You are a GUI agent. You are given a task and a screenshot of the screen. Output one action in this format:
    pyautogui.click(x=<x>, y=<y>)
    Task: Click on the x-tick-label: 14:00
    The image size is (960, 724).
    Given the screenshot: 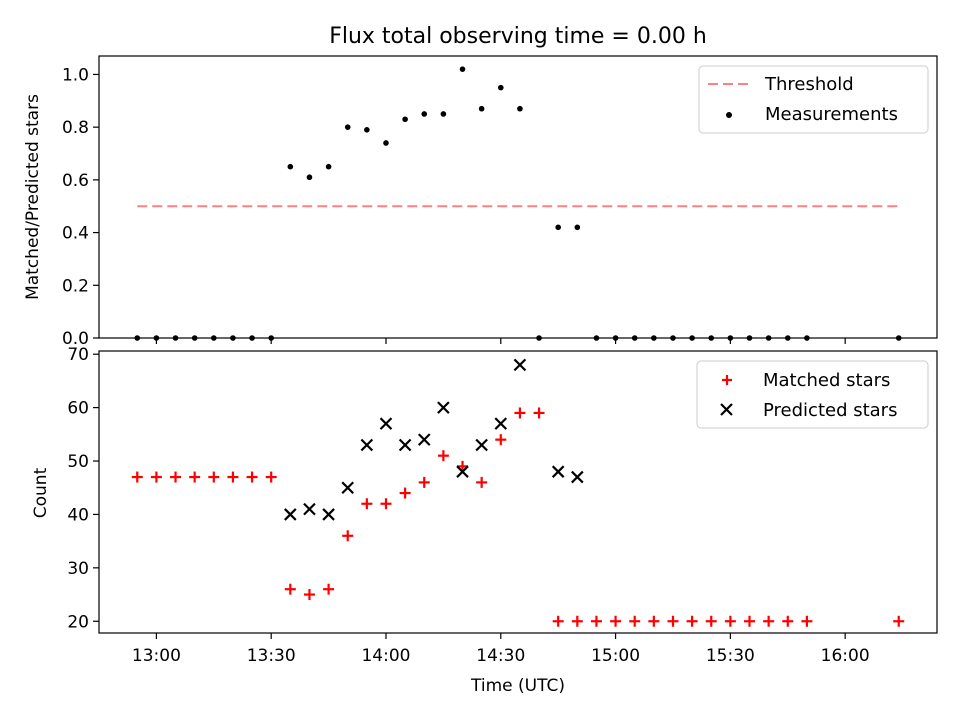 What is the action you would take?
    pyautogui.click(x=385, y=656)
    